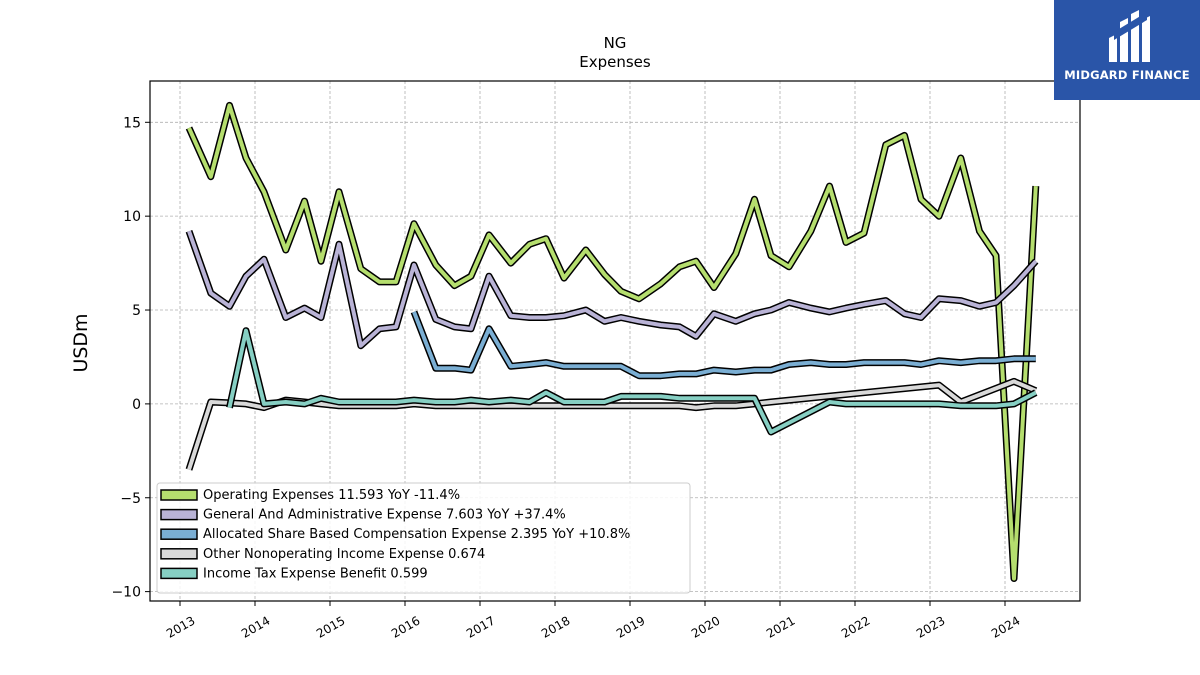 This screenshot has height=675, width=1200. Describe the element at coordinates (344, 554) in the screenshot. I see `legend-label: Other Nonoperating Income Expense 0.674` at that location.